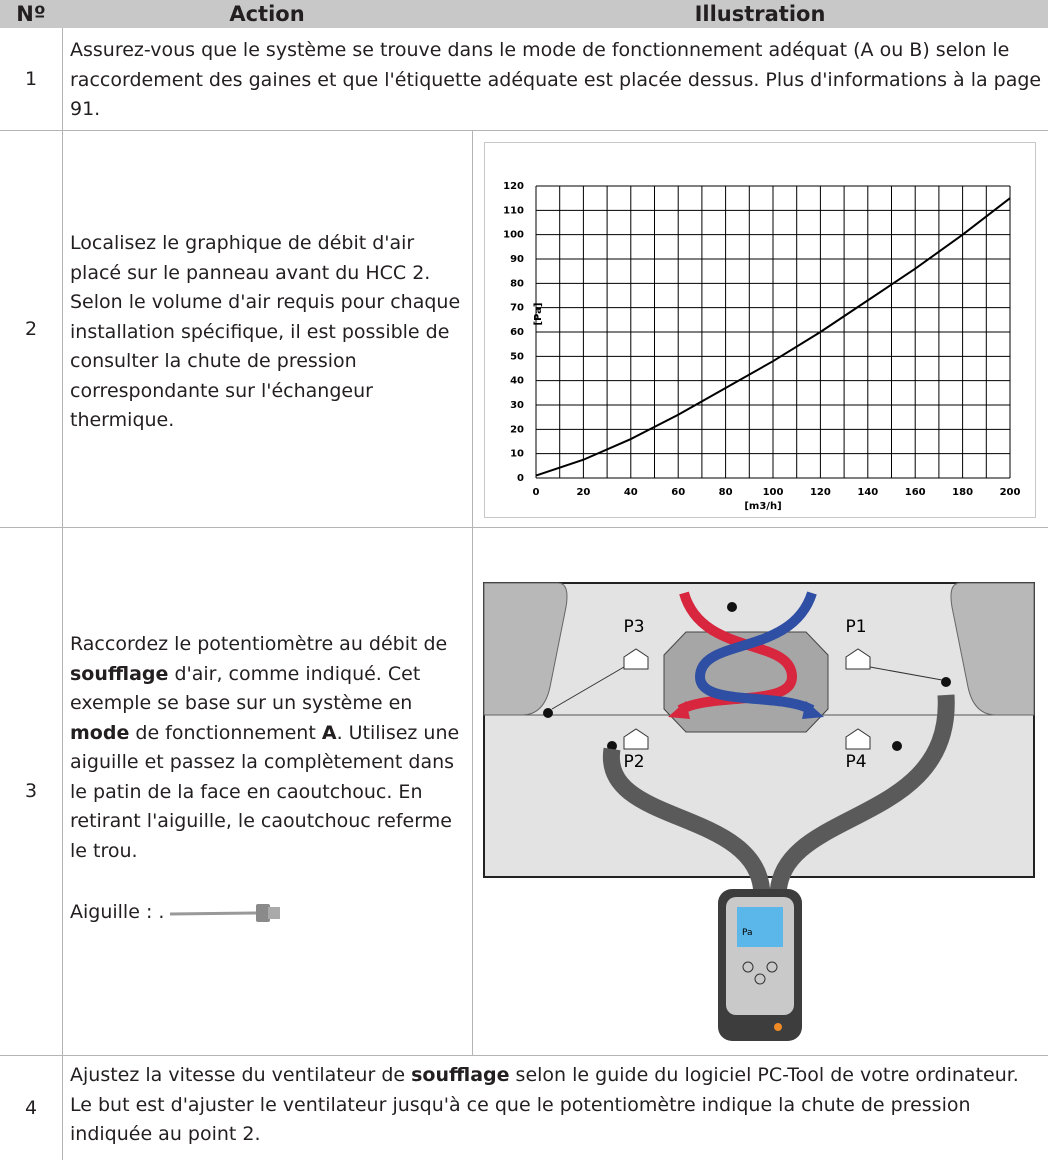 This screenshot has height=1160, width=1048. What do you see at coordinates (517, 405) in the screenshot?
I see `y-tick-label: 30` at bounding box center [517, 405].